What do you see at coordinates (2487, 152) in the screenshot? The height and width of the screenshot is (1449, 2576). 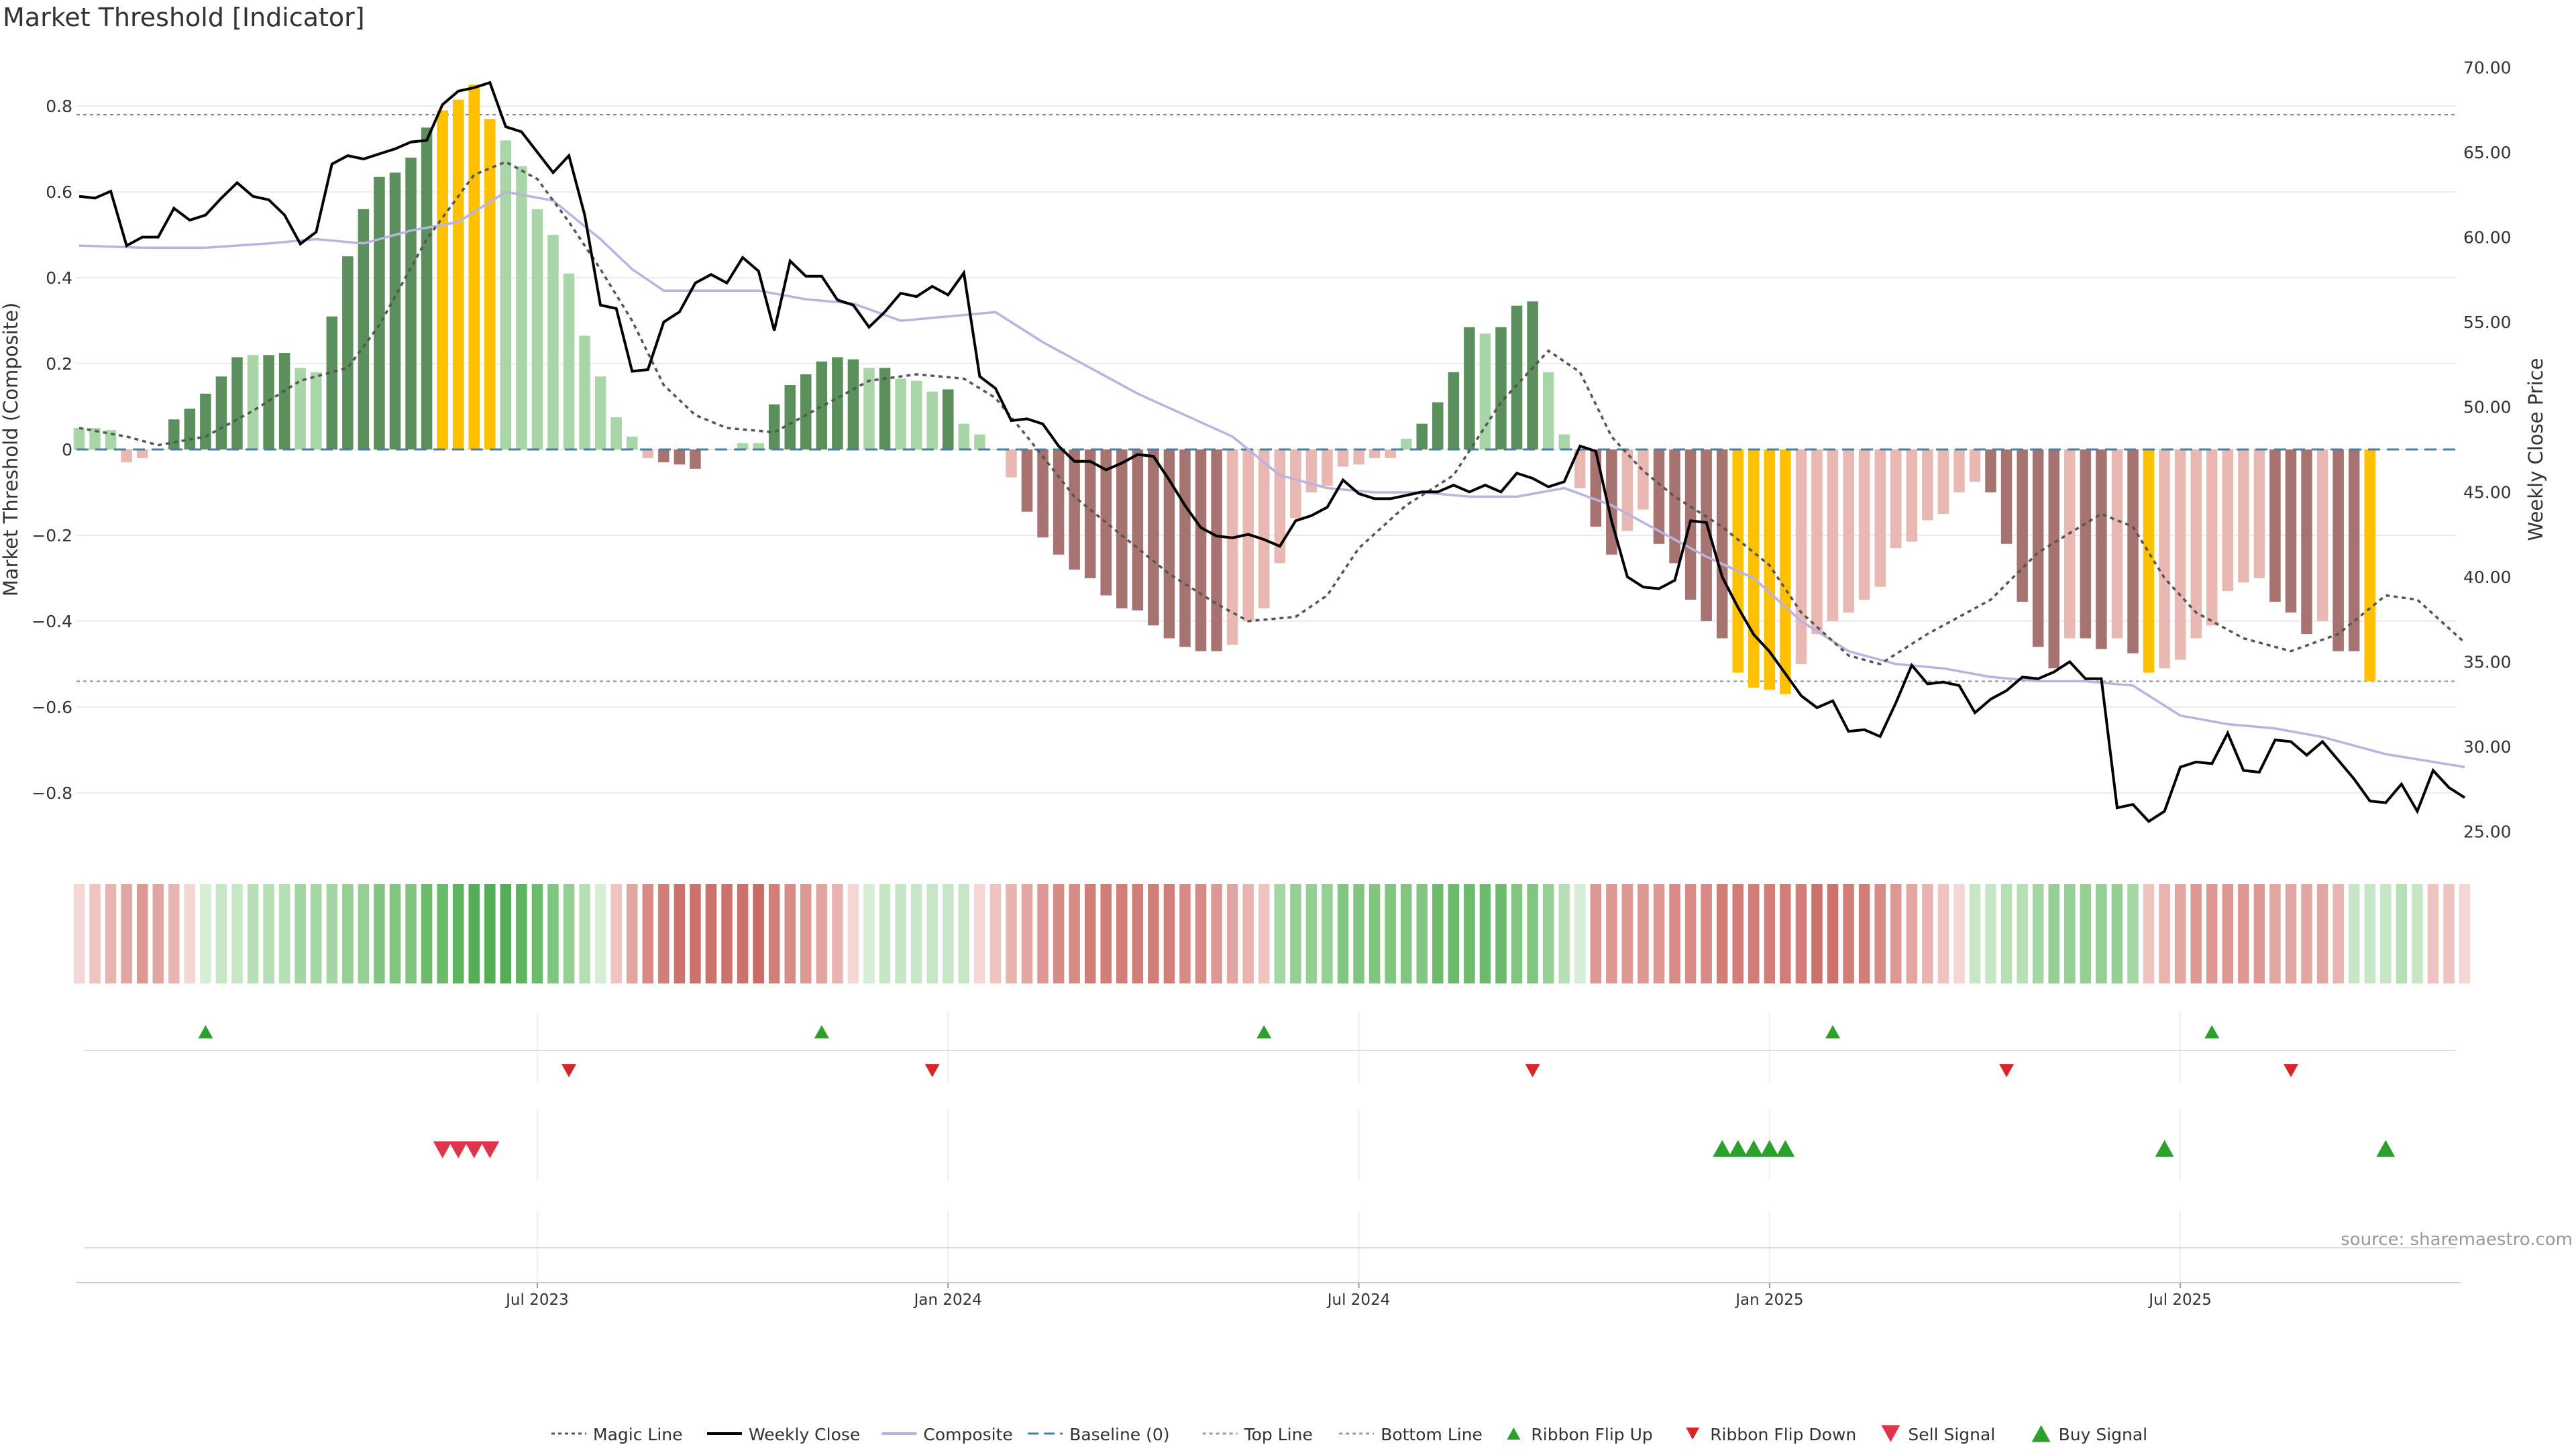 I see `right-tick-label: 65.00` at bounding box center [2487, 152].